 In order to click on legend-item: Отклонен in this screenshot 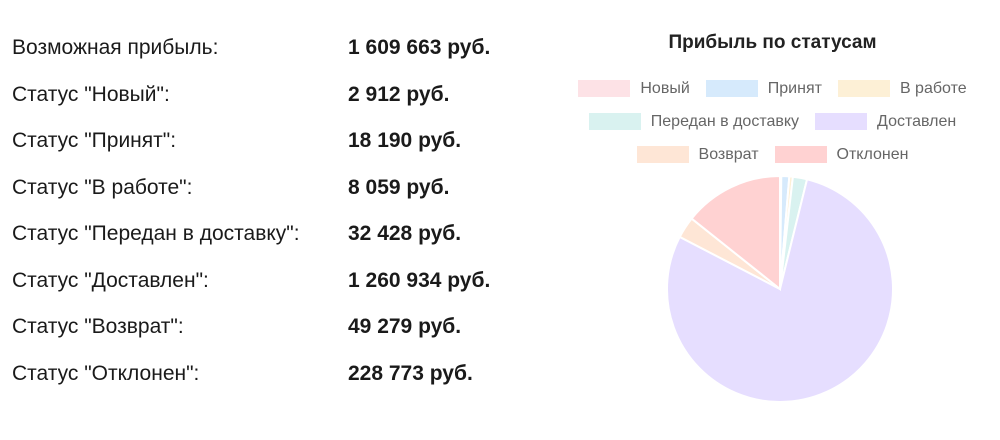, I will do `click(841, 154)`.